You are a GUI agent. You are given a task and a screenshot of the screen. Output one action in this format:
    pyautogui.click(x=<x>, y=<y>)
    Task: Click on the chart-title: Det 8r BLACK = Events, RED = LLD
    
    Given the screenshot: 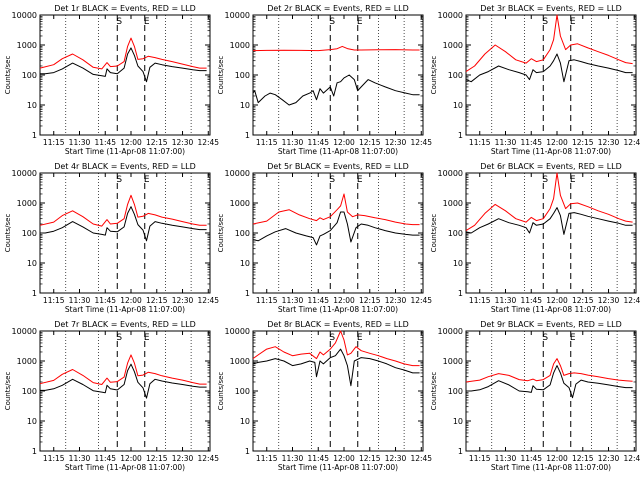 What is the action you would take?
    pyautogui.click(x=338, y=324)
    